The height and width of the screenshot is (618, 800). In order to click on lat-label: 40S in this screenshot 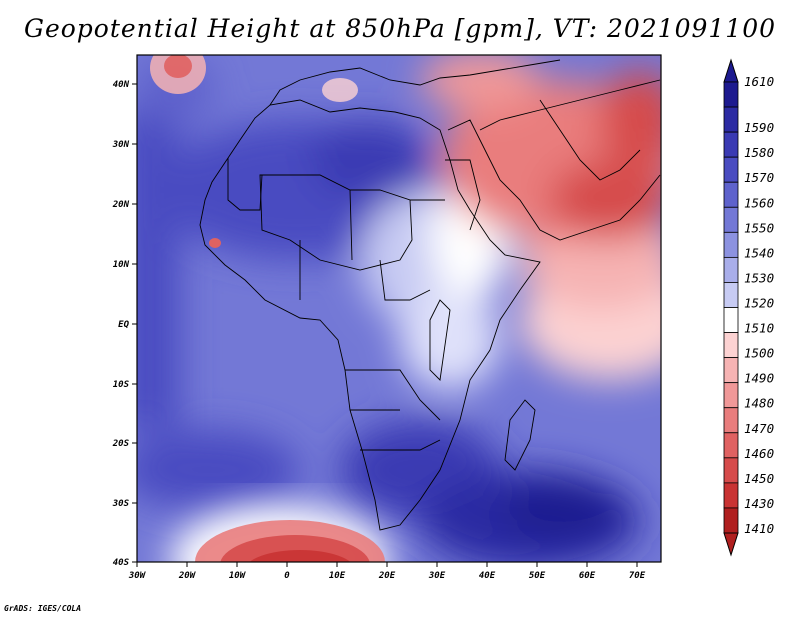, I will do `click(121, 563)`.